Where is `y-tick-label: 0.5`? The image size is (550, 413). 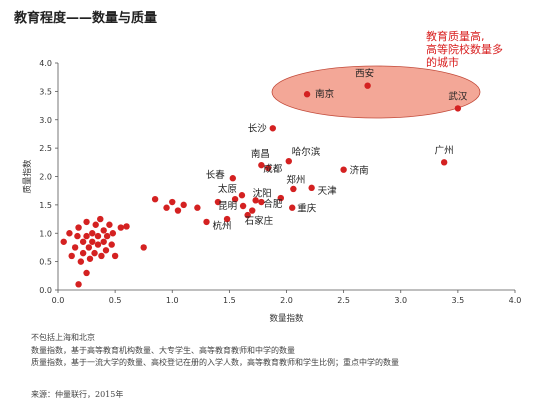 y-tick-label: 0.5 is located at coordinates (45, 262).